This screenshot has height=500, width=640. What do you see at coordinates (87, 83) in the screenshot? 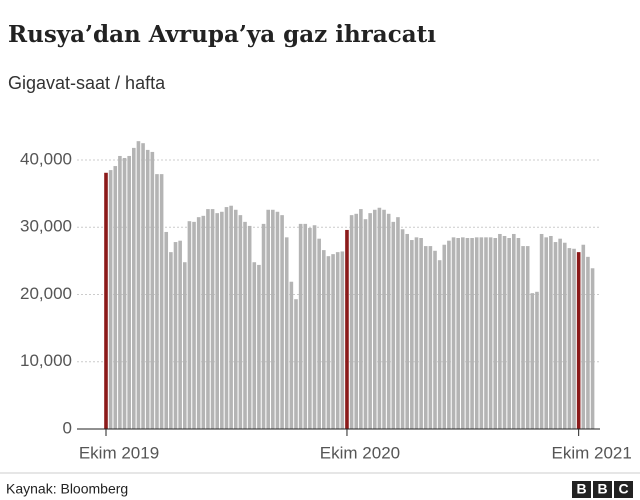
I see `chart-subtitle: Gigavat-saat / hafta` at bounding box center [87, 83].